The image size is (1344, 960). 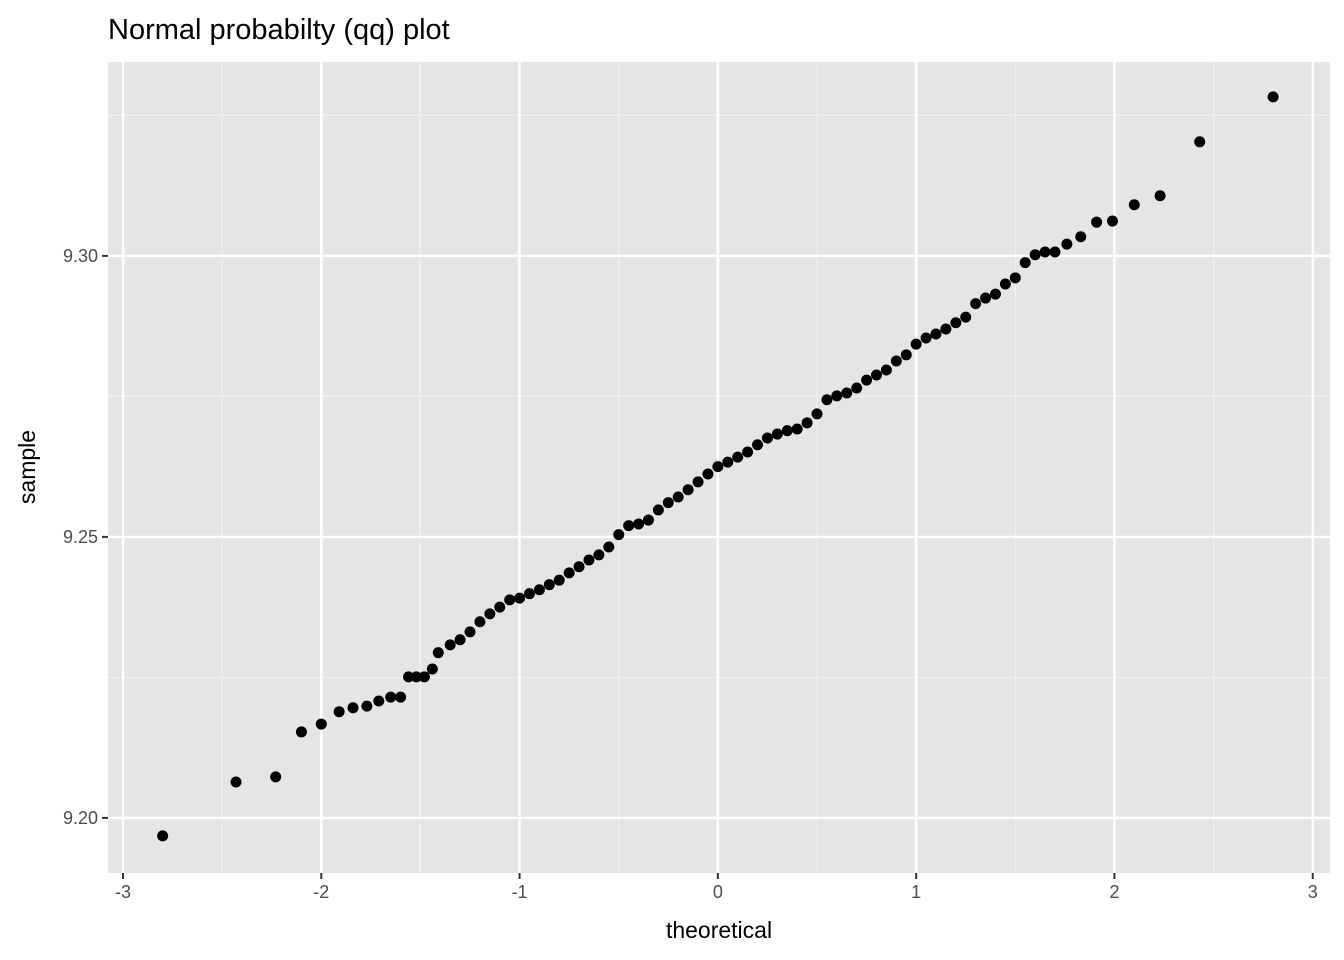 I want to click on x-tick-label: 1, so click(x=916, y=892).